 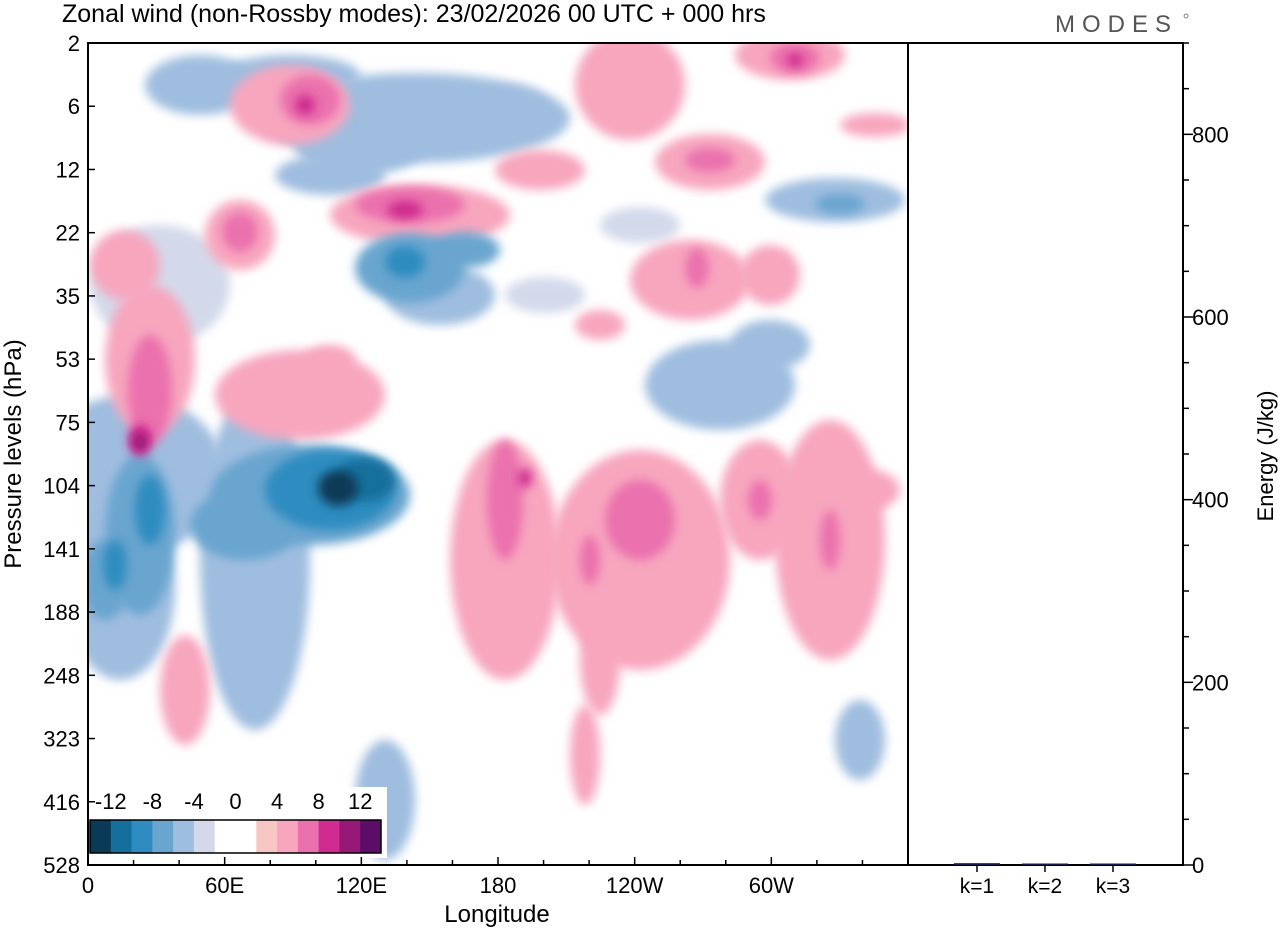 What do you see at coordinates (68, 169) in the screenshot?
I see `y-tick-label: 12` at bounding box center [68, 169].